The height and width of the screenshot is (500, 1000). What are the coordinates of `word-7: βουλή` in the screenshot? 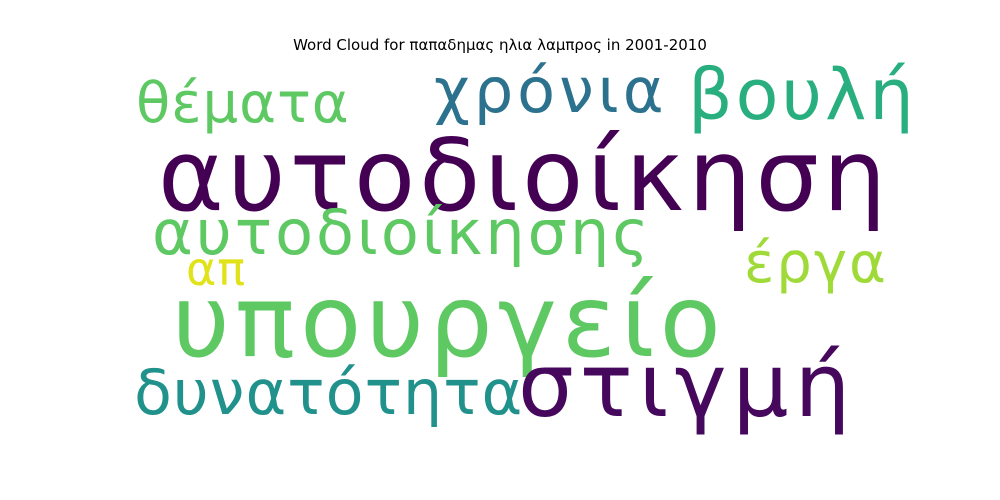 It's located at (802, 95).